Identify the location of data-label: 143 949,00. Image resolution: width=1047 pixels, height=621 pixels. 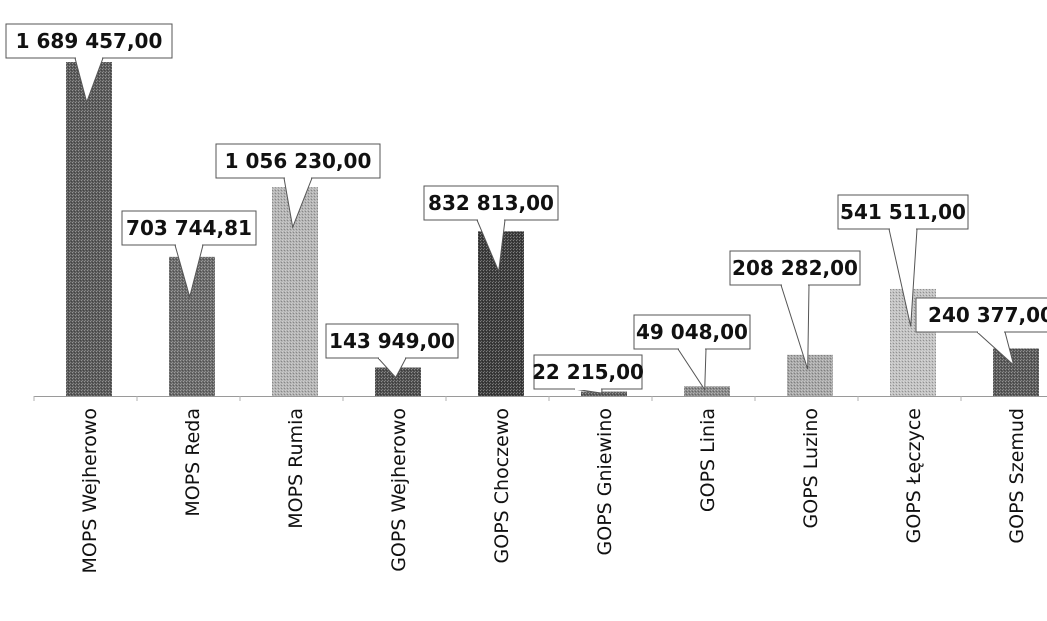
(392, 341).